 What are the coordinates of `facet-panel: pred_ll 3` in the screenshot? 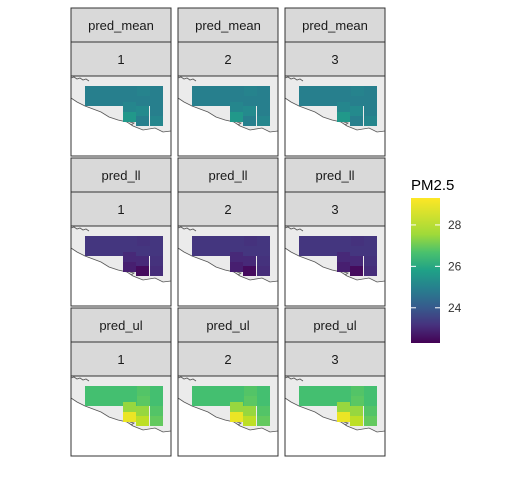 It's located at (335, 232).